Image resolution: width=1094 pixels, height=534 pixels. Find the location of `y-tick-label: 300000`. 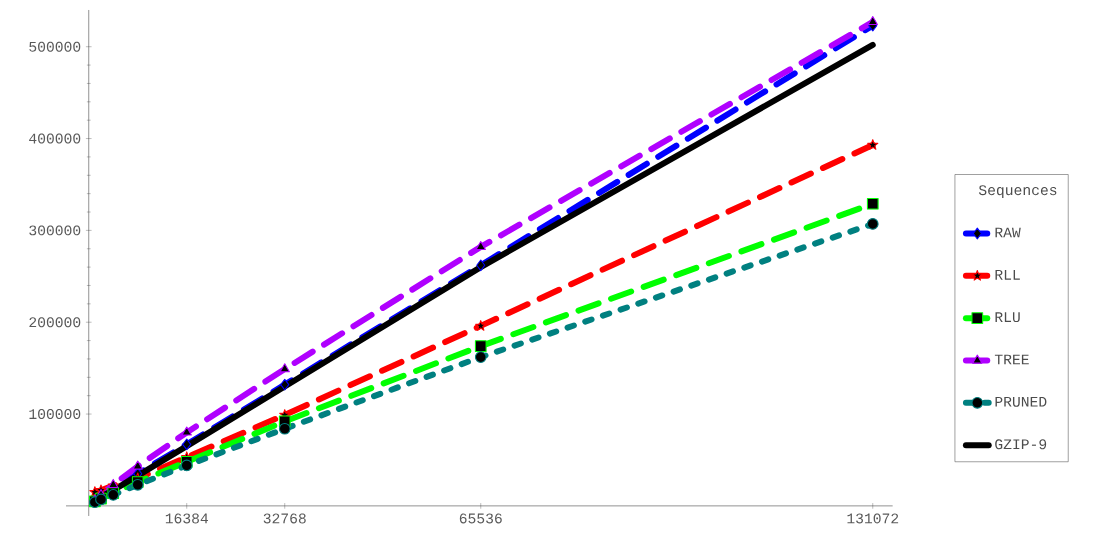

y-tick-label: 300000 is located at coordinates (55, 230).